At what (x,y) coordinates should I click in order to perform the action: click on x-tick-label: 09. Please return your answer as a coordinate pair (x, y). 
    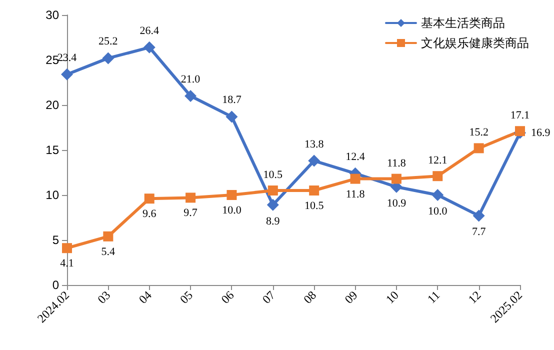
    Looking at the image, I should click on (351, 297).